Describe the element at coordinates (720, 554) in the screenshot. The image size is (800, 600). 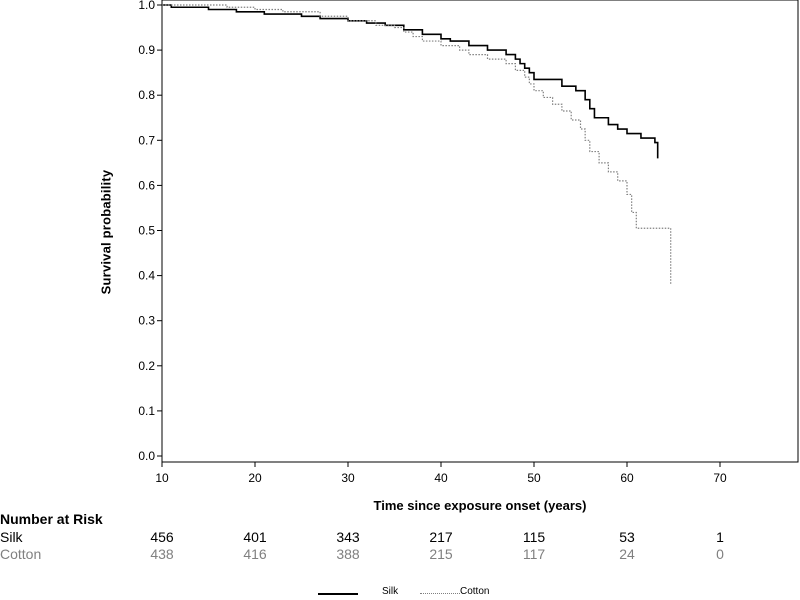
I see `risk-cell: 0` at that location.